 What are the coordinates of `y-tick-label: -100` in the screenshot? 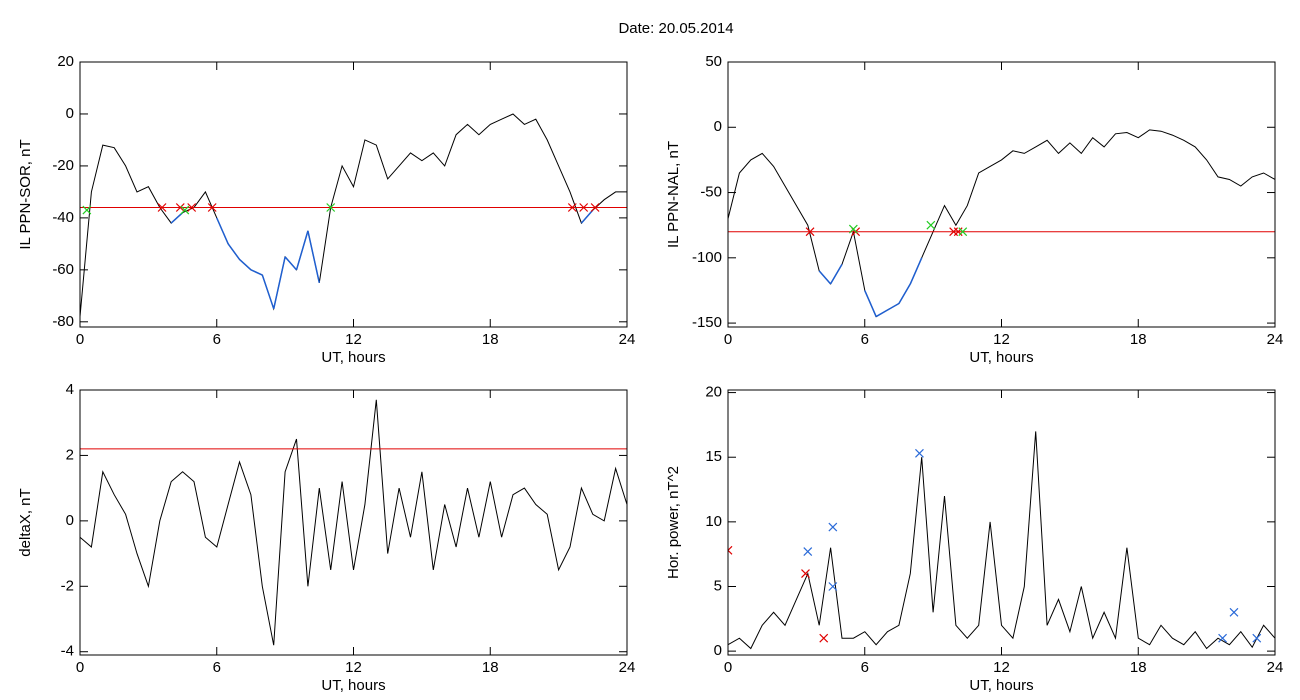 It's located at (707, 257).